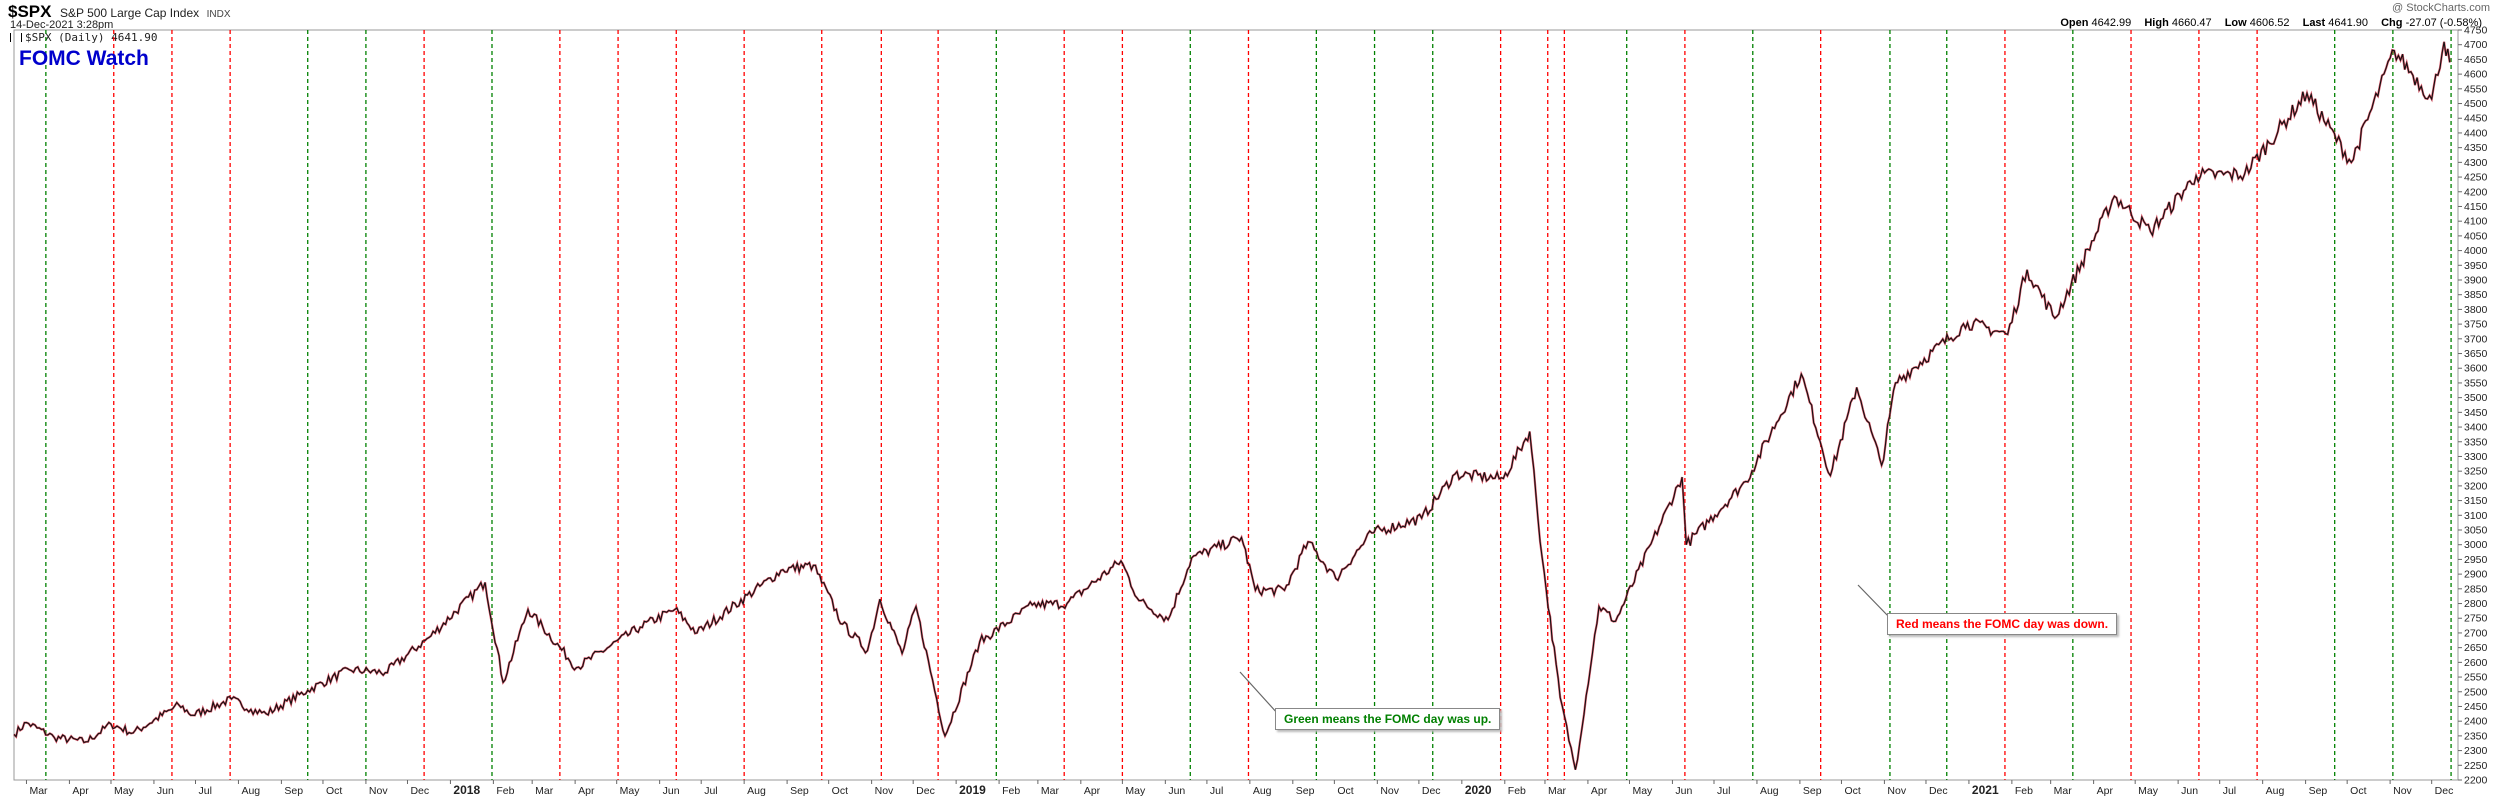 This screenshot has height=800, width=2500. I want to click on y-tick-label: 3600, so click(2476, 369).